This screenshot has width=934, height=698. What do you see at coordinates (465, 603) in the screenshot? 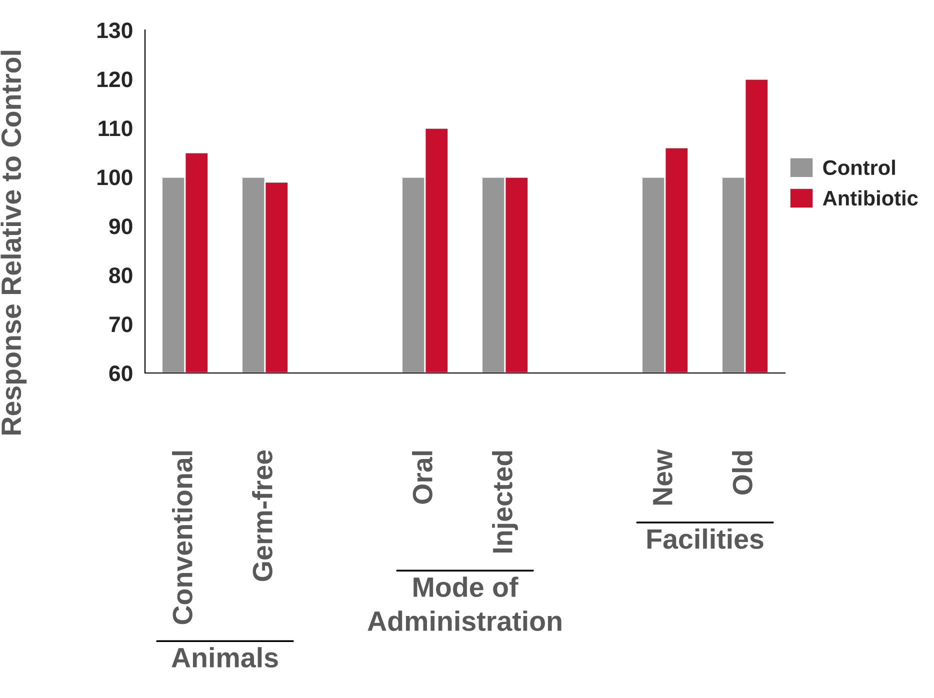
I see `text: Mode of Administration` at bounding box center [465, 603].